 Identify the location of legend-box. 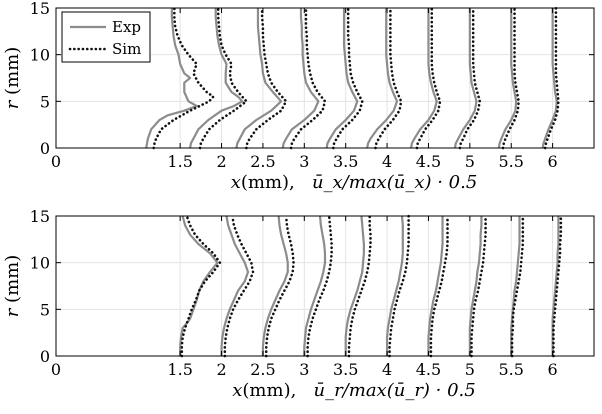
(106, 37).